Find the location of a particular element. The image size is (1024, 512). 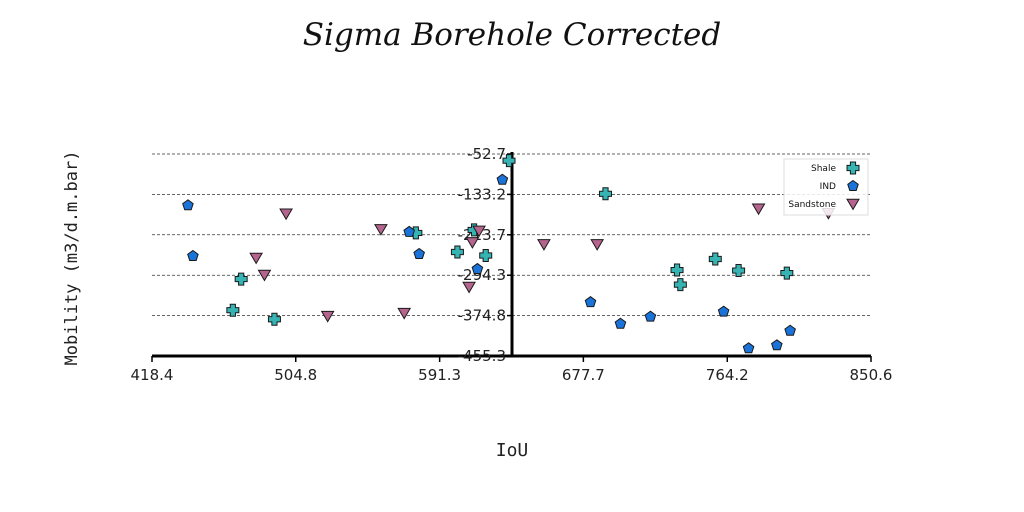

x-axis-label: IoU is located at coordinates (512, 450).